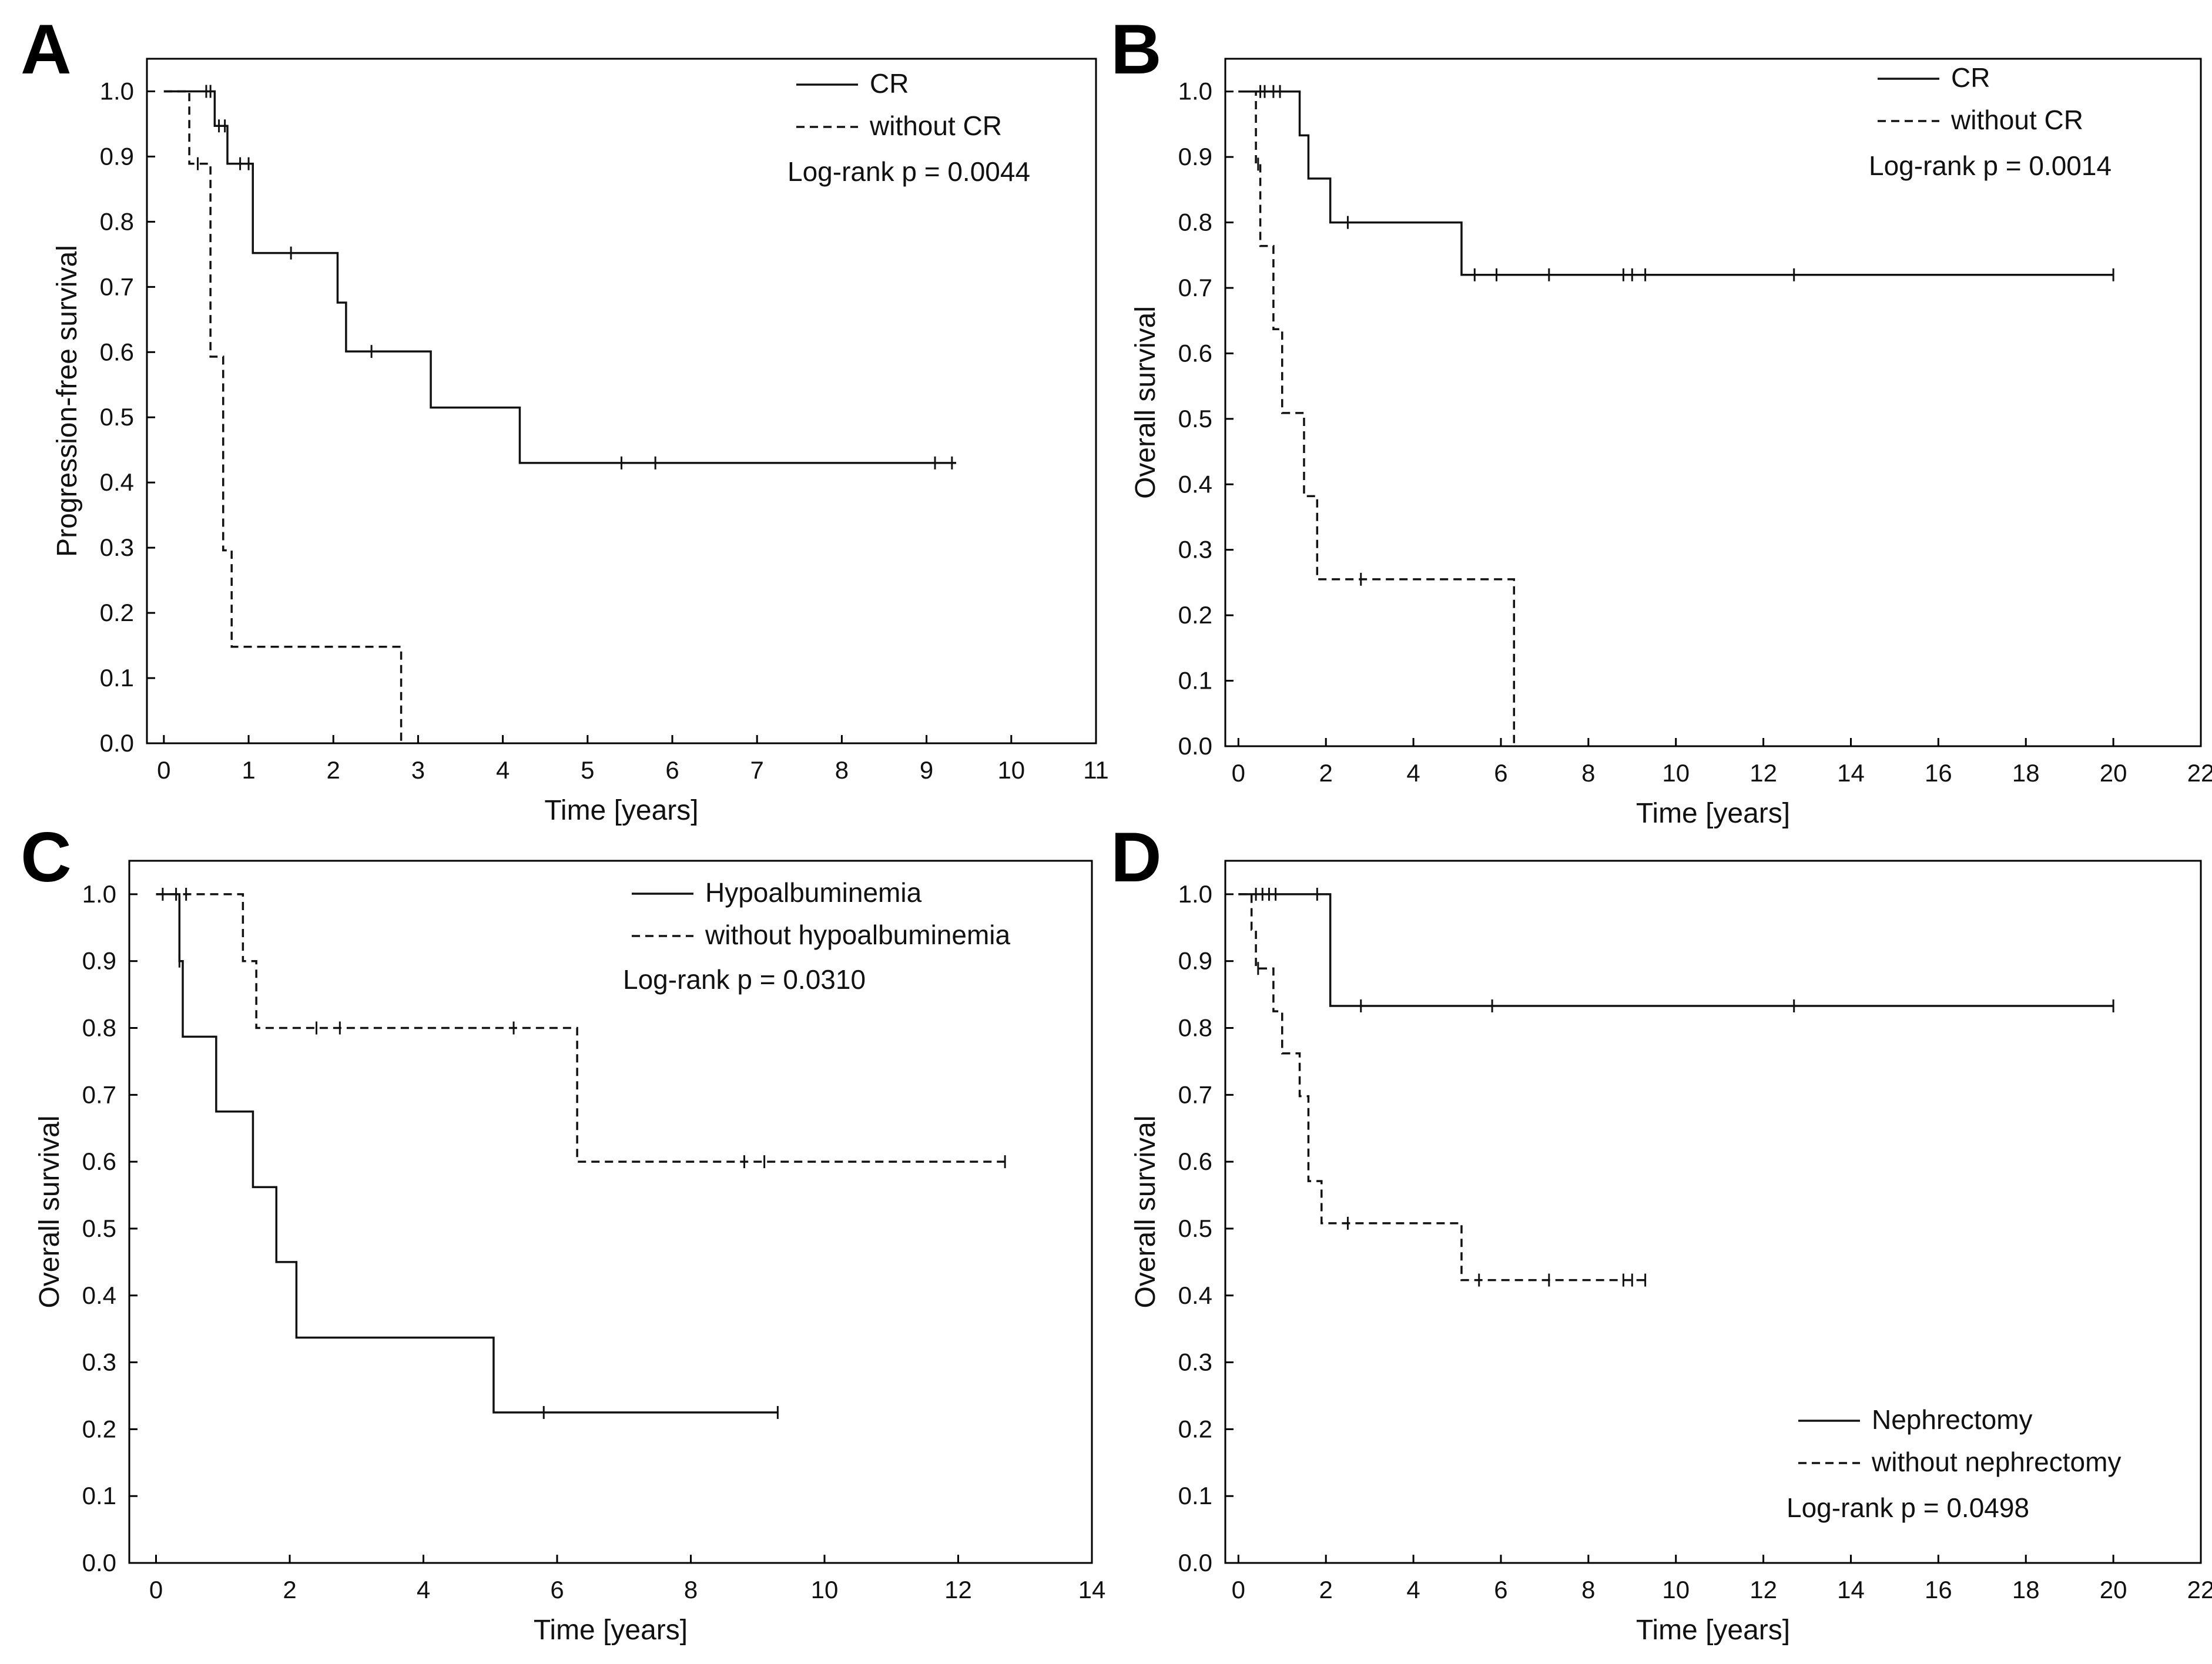 This screenshot has width=2212, height=1664. I want to click on x-tick-label: 5, so click(587, 770).